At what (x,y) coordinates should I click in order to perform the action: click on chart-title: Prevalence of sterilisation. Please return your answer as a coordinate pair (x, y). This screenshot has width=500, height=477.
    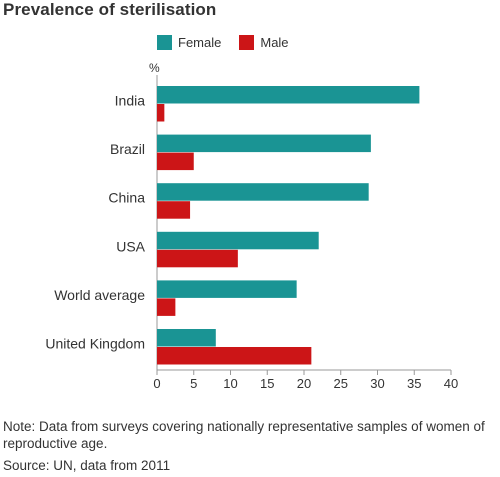
    Looking at the image, I should click on (110, 9).